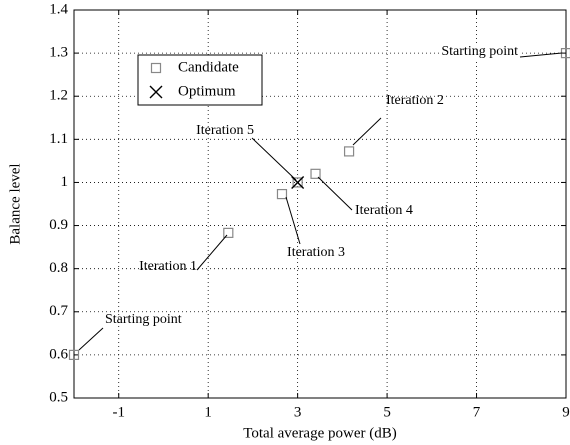 The image size is (570, 445). I want to click on y-tick-label: 1.1, so click(58, 139).